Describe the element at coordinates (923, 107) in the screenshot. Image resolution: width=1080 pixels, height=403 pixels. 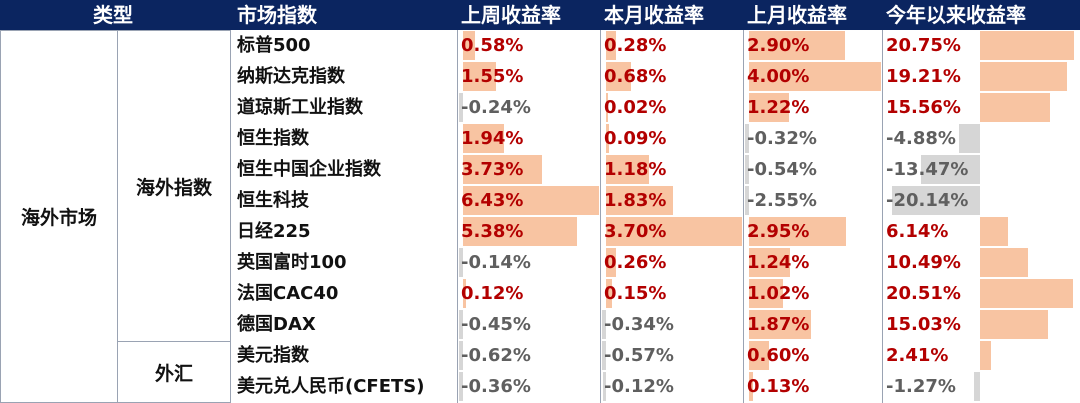
I see `value-ytd: 15.56%` at that location.